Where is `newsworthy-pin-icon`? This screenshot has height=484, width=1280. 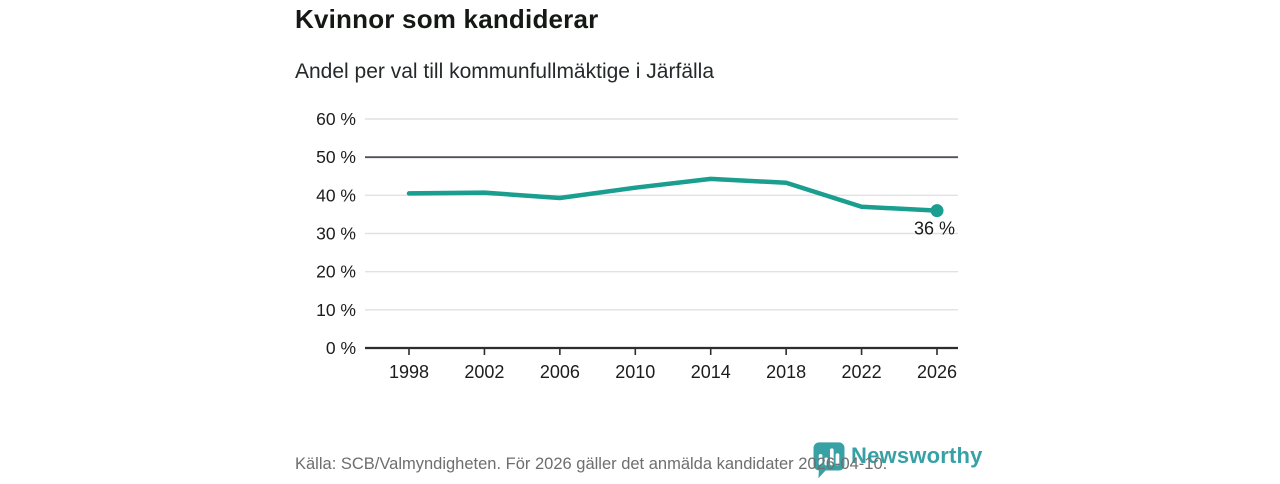 newsworthy-pin-icon is located at coordinates (829, 462).